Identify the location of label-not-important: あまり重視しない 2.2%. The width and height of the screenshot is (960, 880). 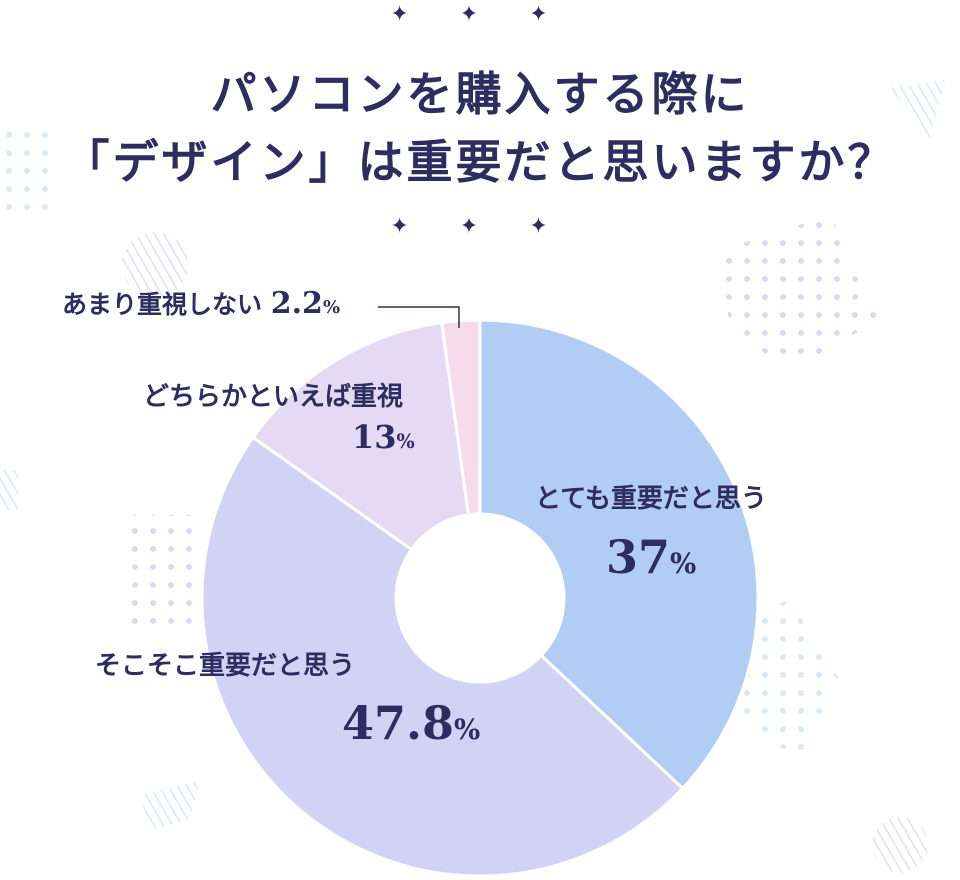
(201, 303).